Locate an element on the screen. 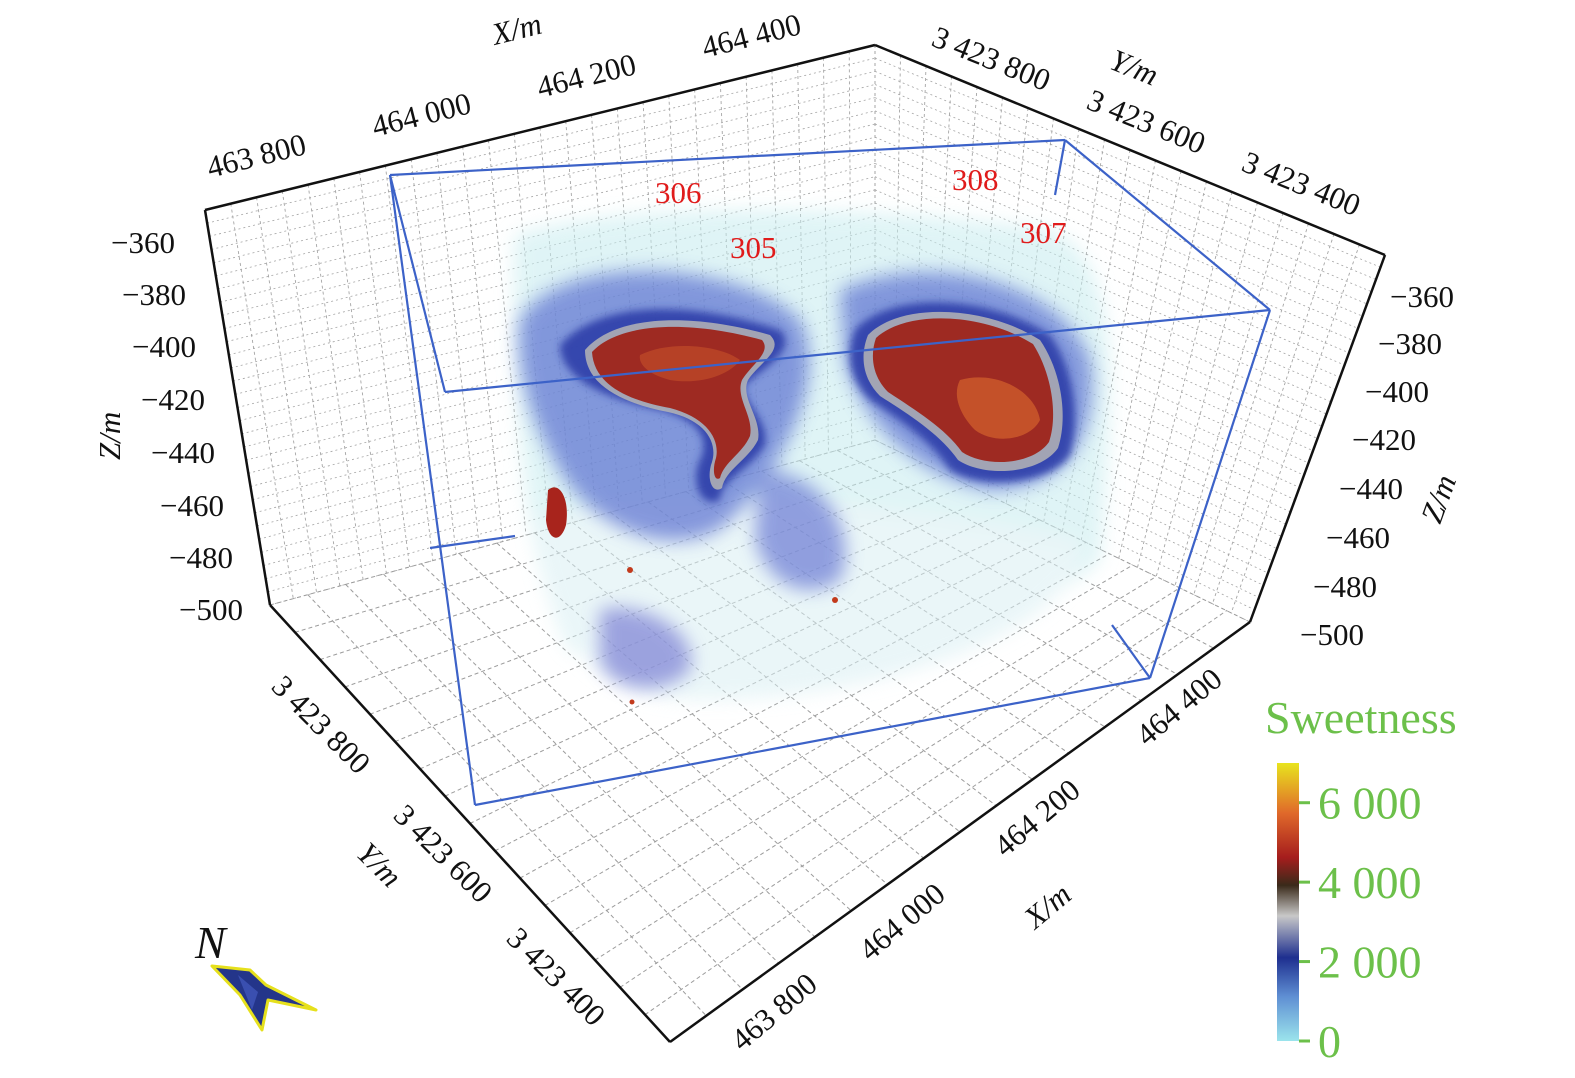 The height and width of the screenshot is (1078, 1575). colorbar-tick-label: 6 000 is located at coordinates (1370, 803).